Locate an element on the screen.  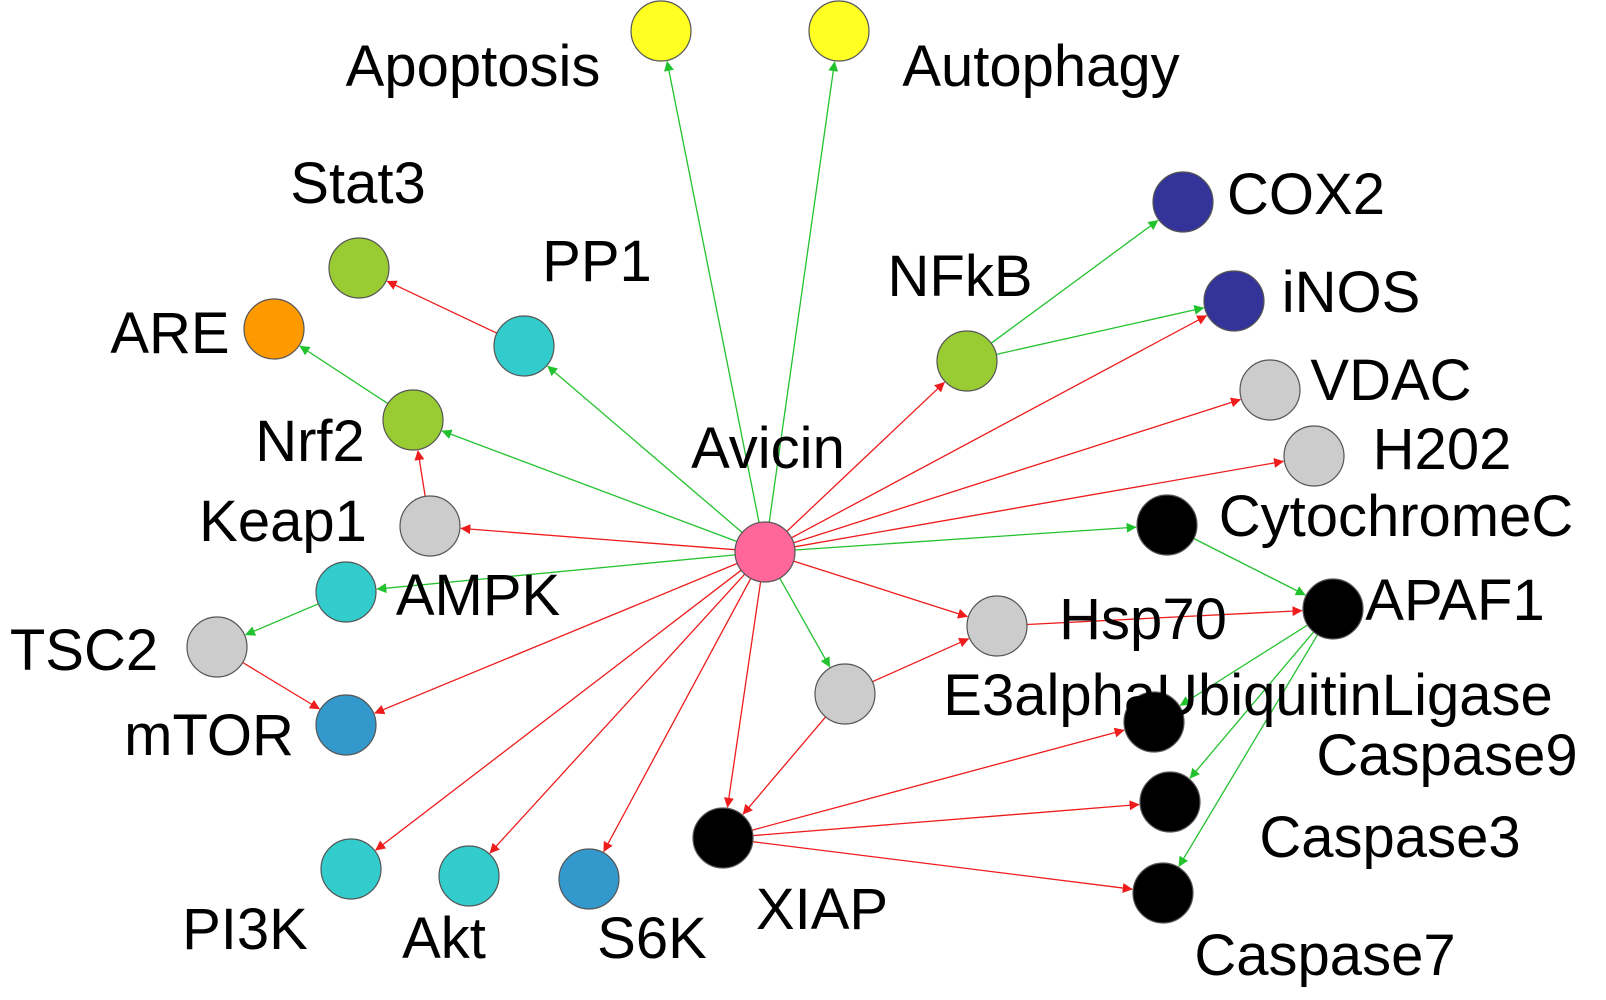
node-s6k is located at coordinates (589, 879).